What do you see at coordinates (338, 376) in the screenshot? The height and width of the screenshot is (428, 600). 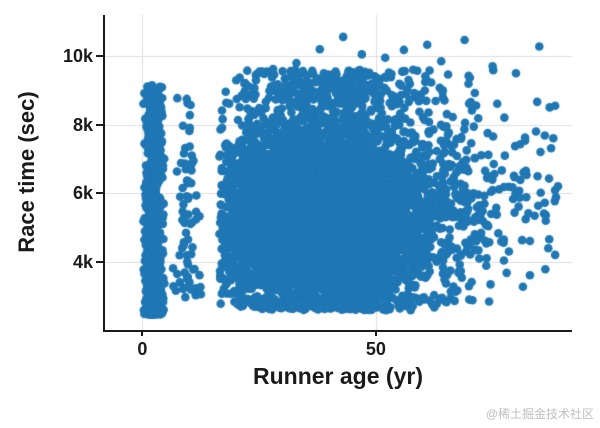 I see `x-axis-title: Runner age (yr)` at bounding box center [338, 376].